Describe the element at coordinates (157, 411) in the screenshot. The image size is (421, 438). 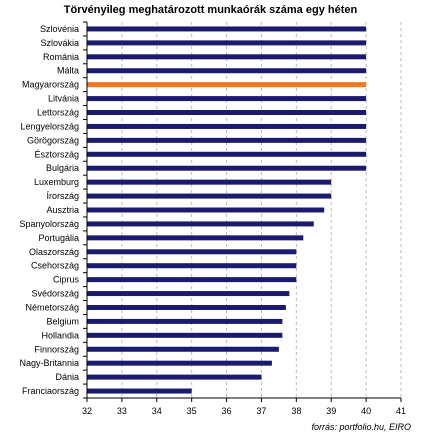
I see `x-tick-label: 34` at that location.